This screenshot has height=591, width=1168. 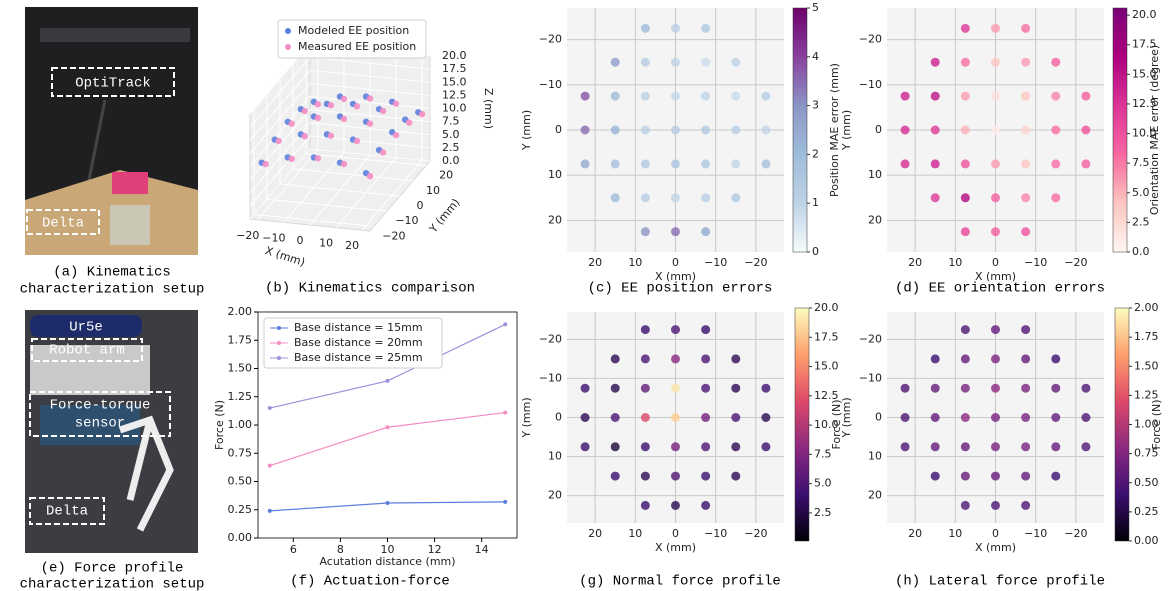 What do you see at coordinates (387, 561) in the screenshot?
I see `x-axis-label: Acutation distance (mm)` at bounding box center [387, 561].